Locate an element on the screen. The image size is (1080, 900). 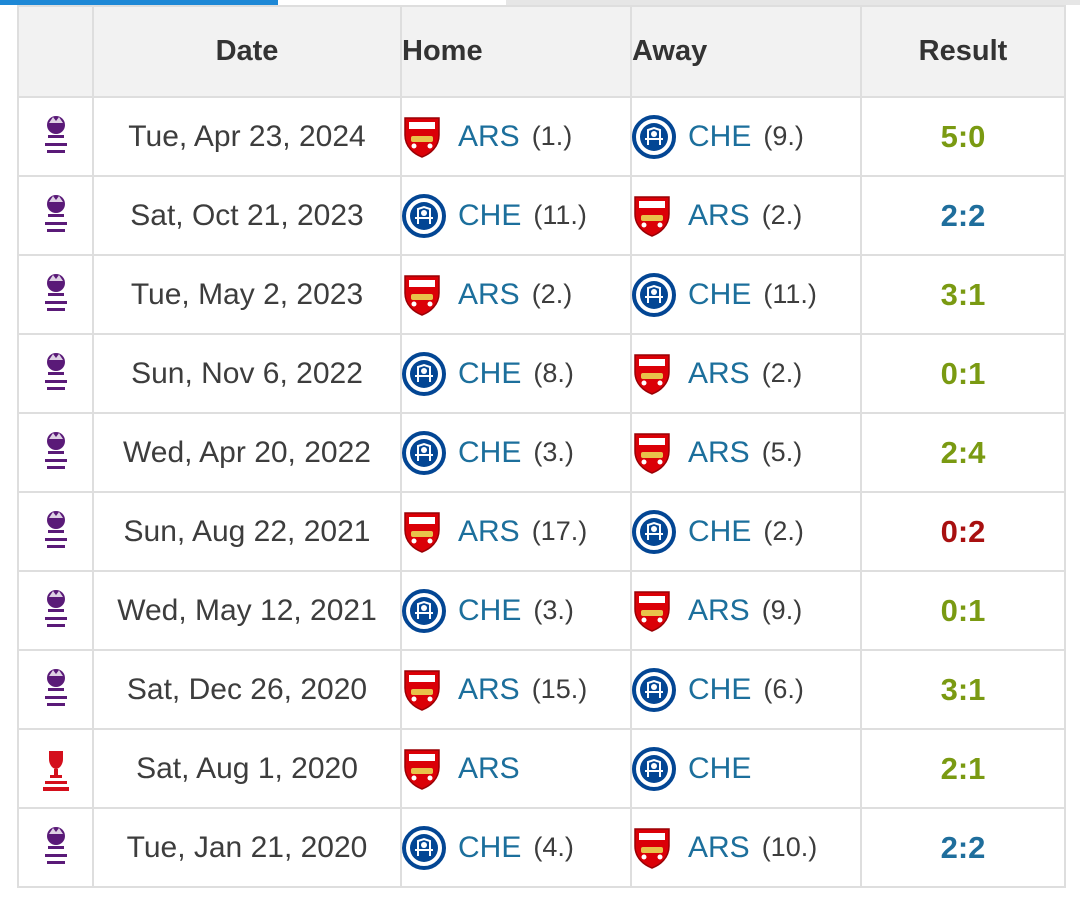
table-row: Tue, Apr 23, 2024 ARS (1.) CHE (9.) 5:0 is located at coordinates (541, 136).